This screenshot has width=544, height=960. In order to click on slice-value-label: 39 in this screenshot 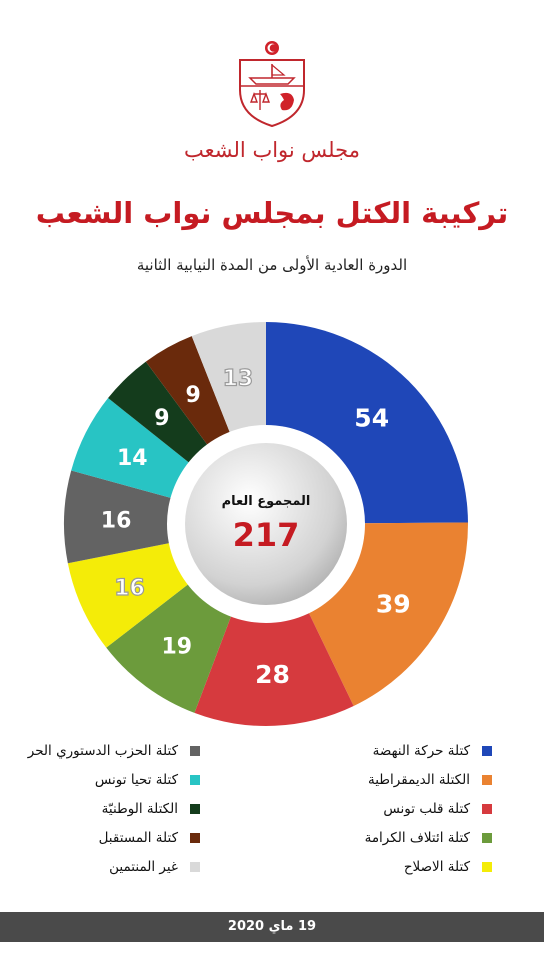, I will do `click(393, 603)`.